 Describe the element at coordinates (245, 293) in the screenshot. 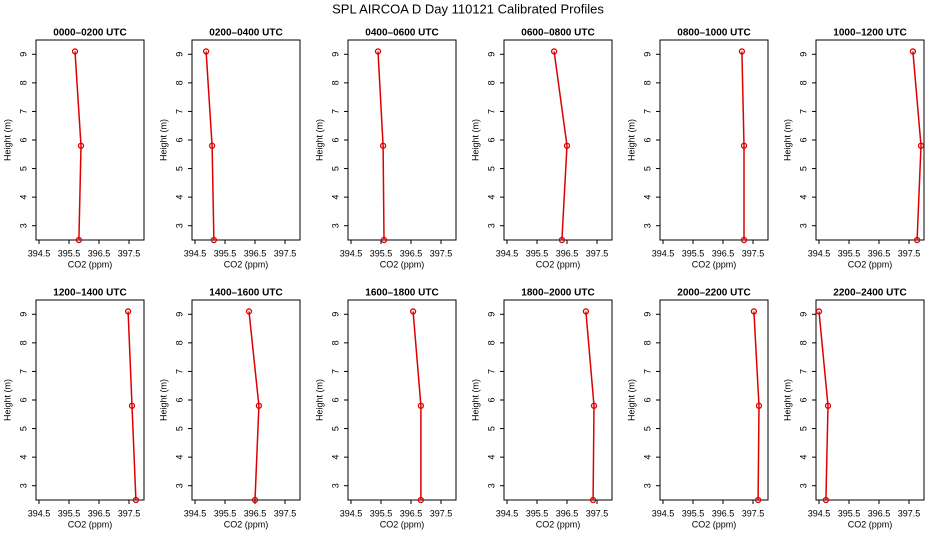

I see `panel-title: 1400–1600 UTC` at that location.